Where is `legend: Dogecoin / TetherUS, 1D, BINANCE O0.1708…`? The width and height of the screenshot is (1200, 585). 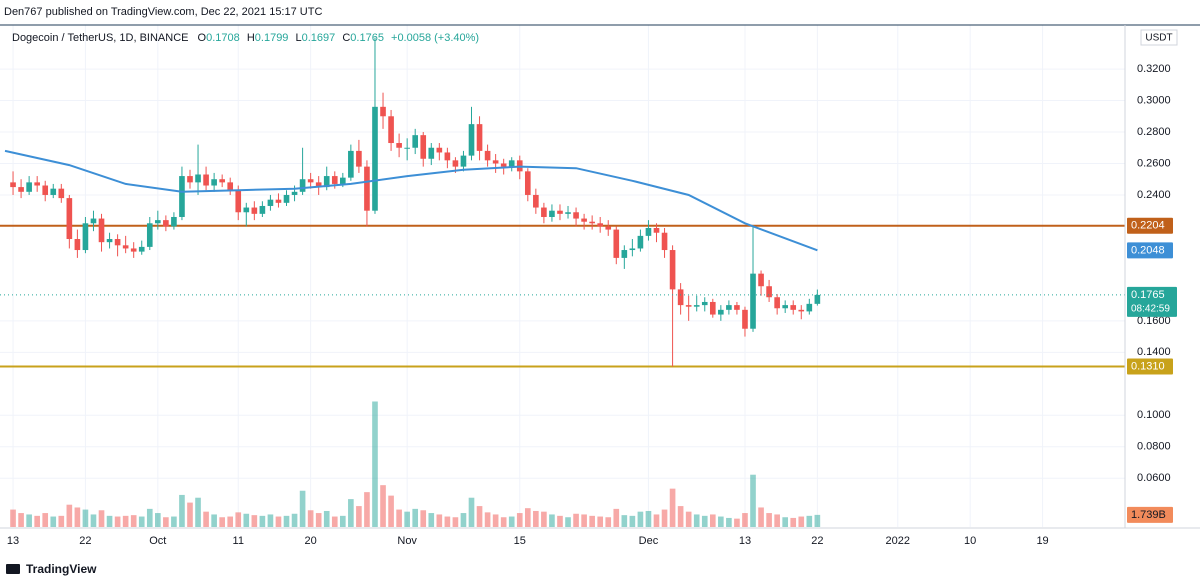 legend: Dogecoin / TetherUS, 1D, BINANCE O0.1708… is located at coordinates (245, 38).